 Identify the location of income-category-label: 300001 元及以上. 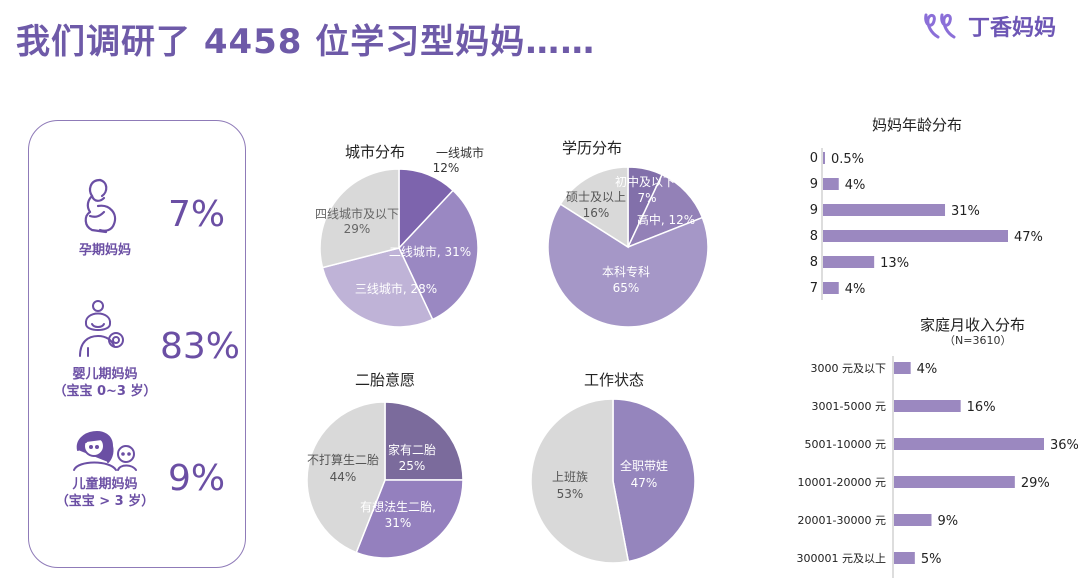
(842, 558).